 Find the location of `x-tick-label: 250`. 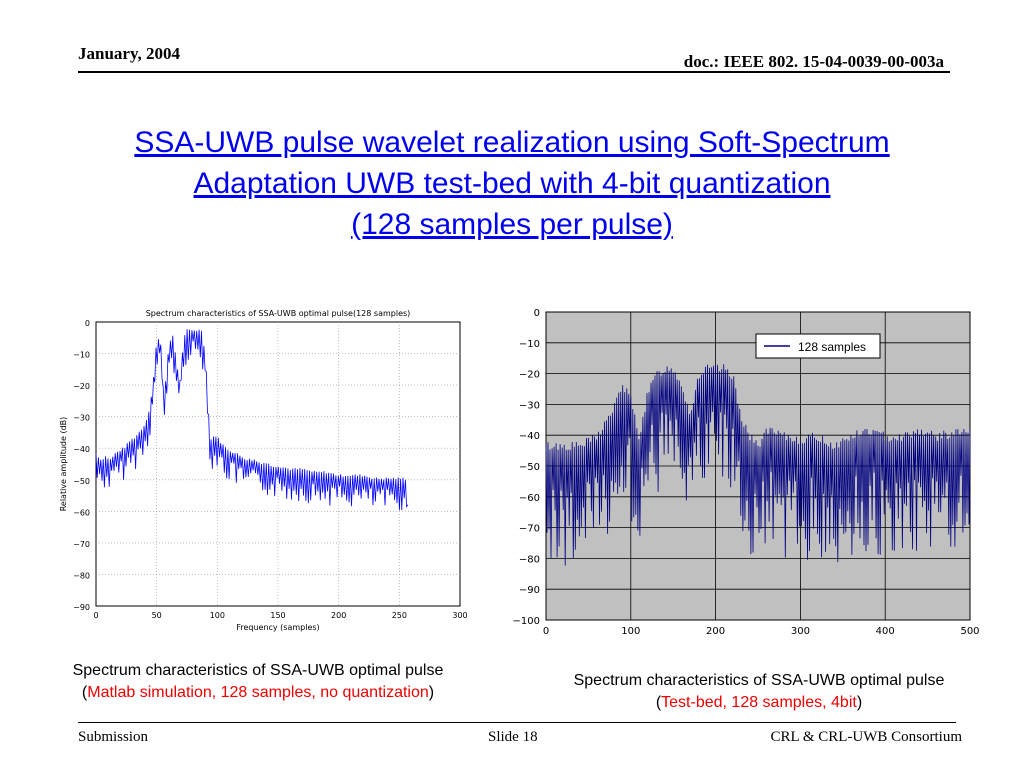

x-tick-label: 250 is located at coordinates (399, 615).